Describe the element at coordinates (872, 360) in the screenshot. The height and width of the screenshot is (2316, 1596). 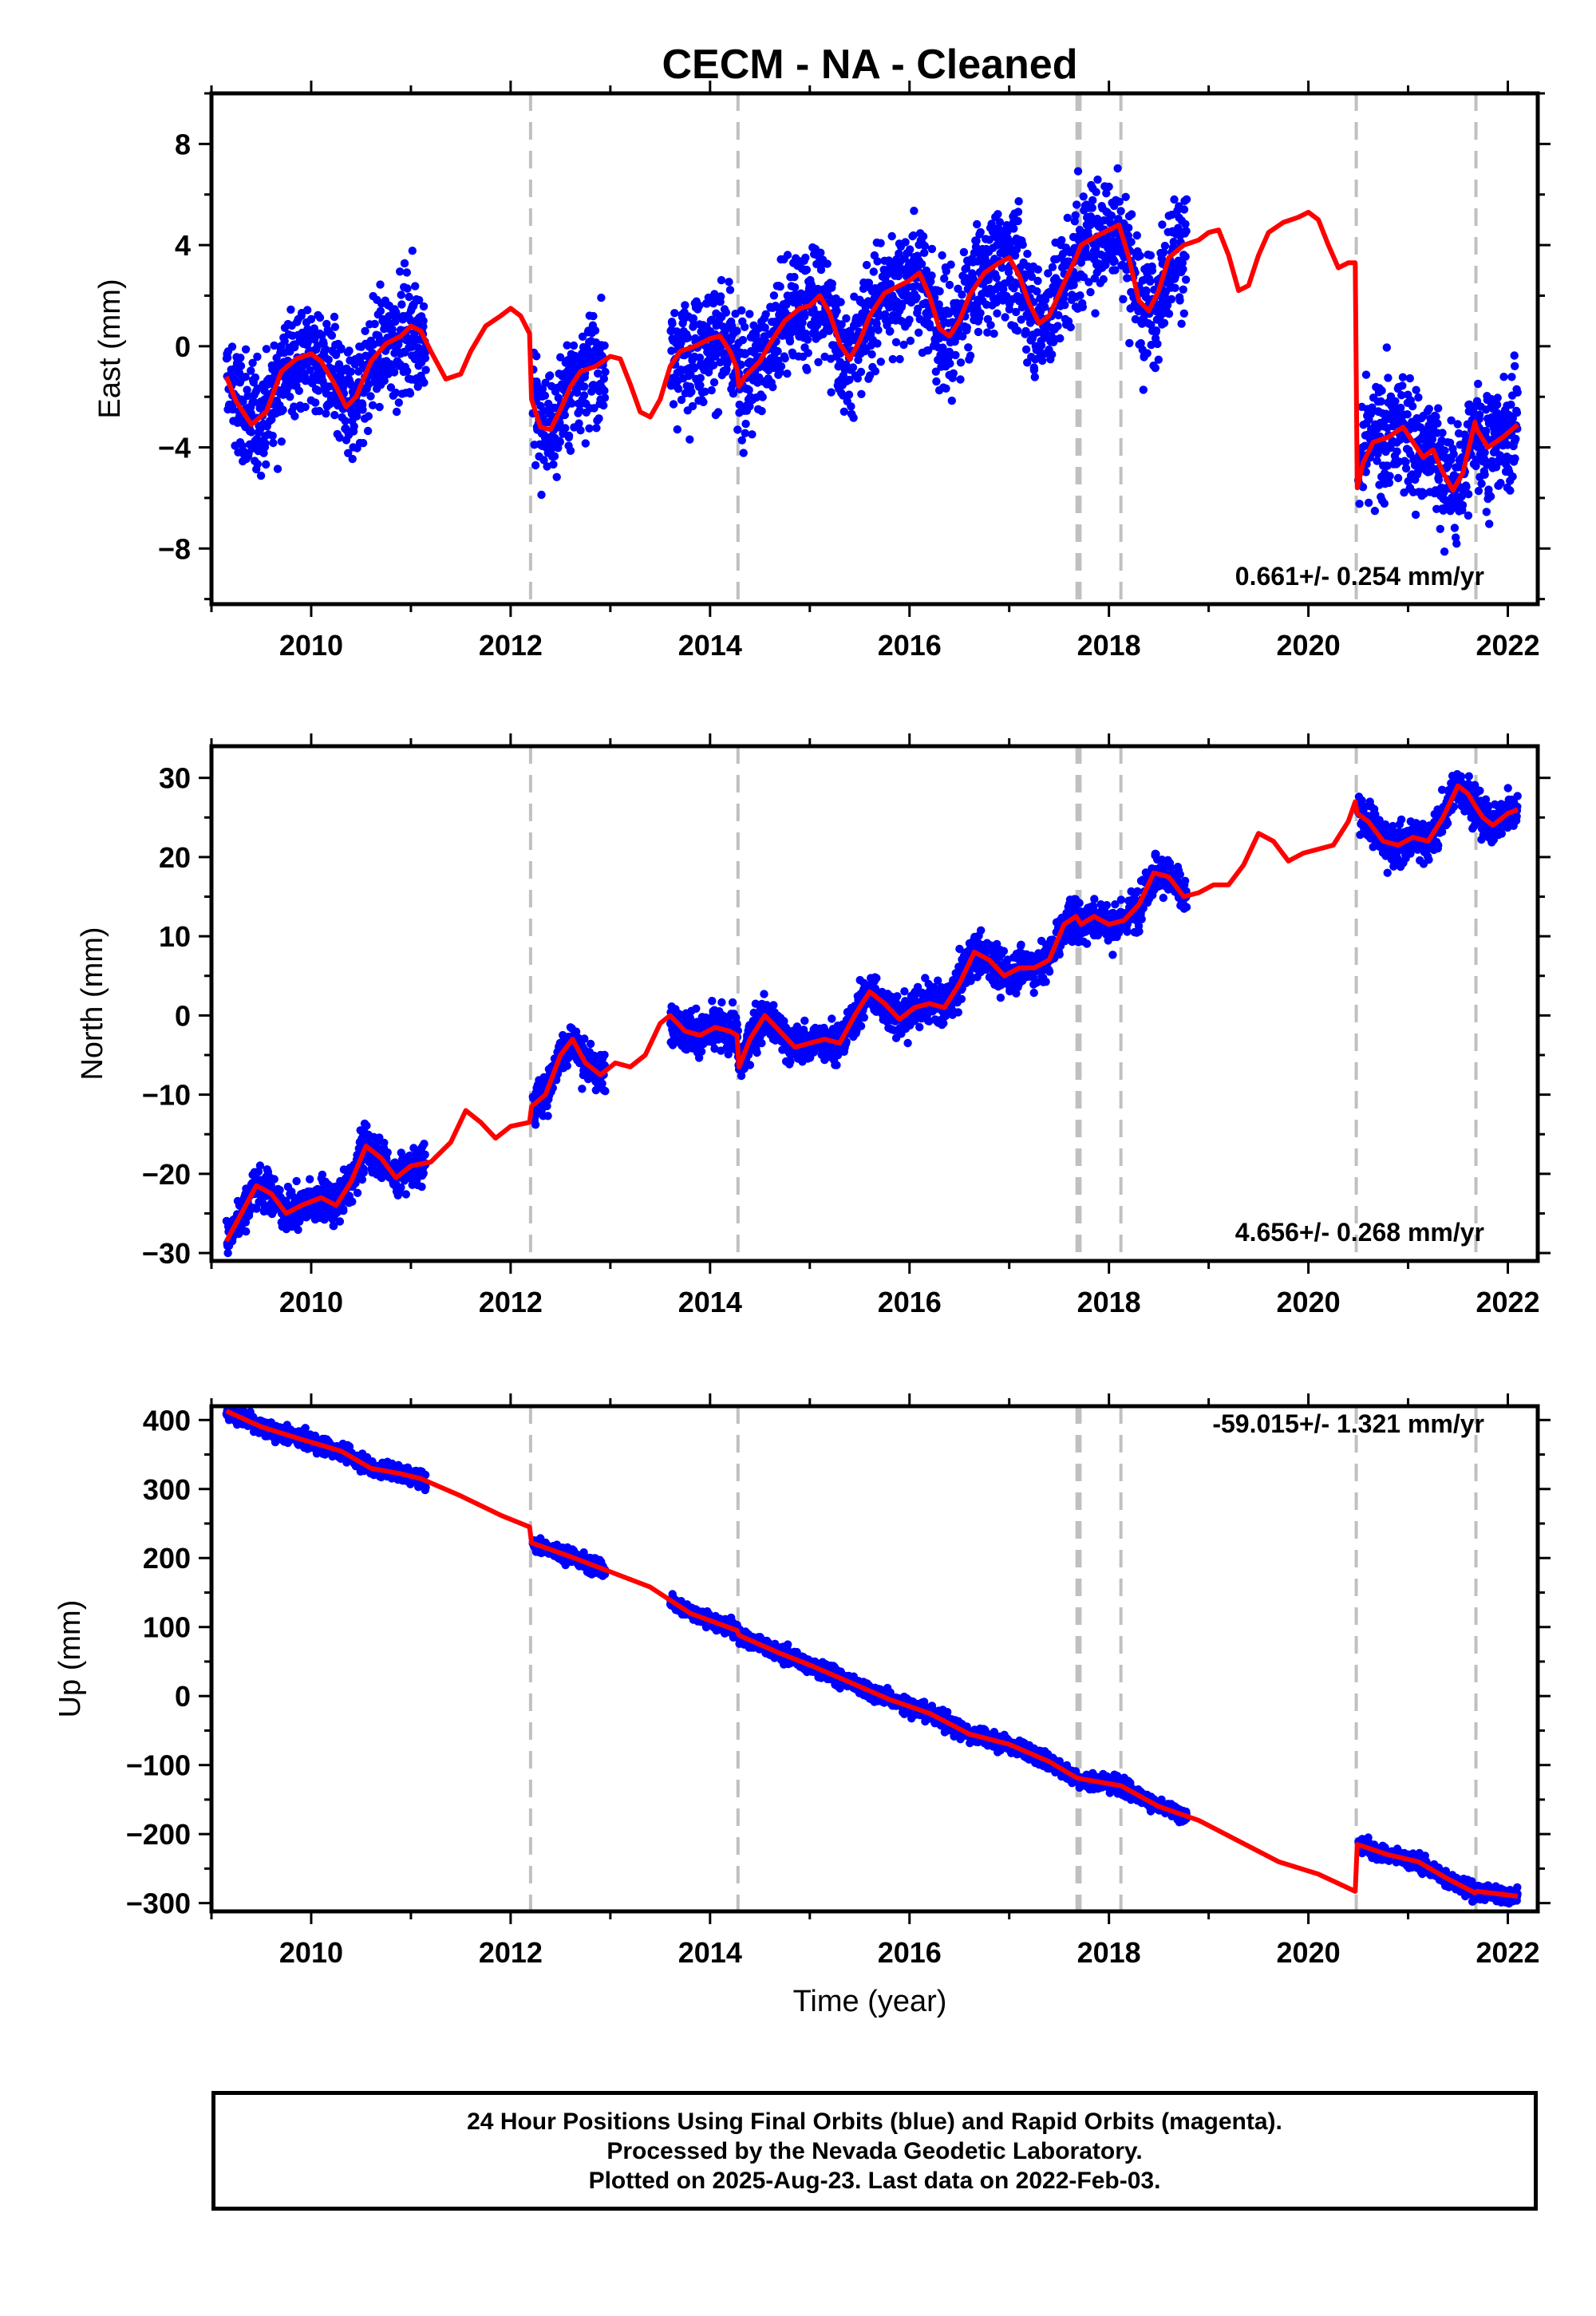
I see `observations-group` at that location.